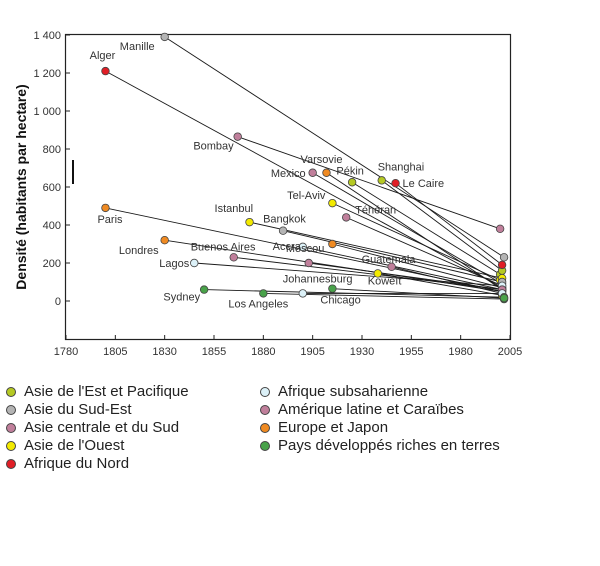 The height and width of the screenshot is (566, 600). I want to click on city-label: Téhéran, so click(375, 210).